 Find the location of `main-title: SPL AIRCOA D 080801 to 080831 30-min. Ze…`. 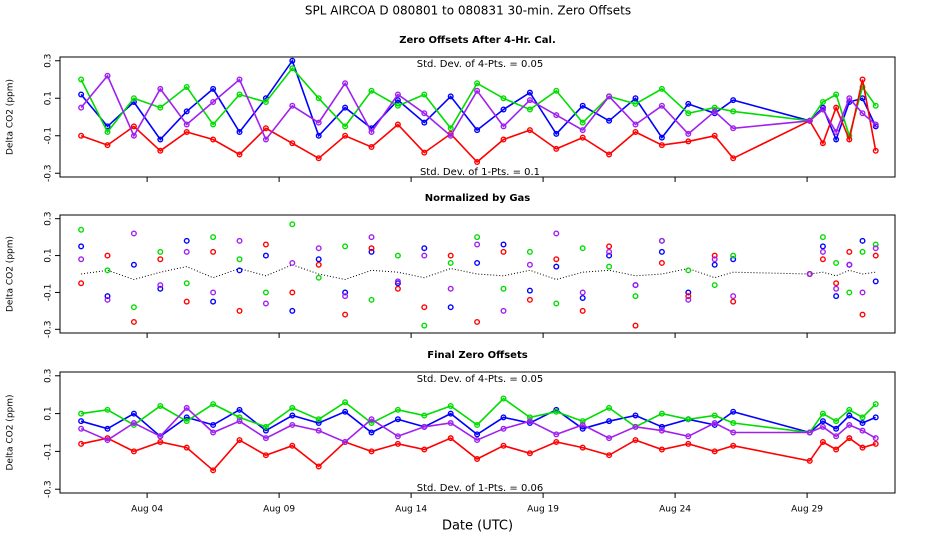

main-title: SPL AIRCOA D 080801 to 080831 30-min. Ze… is located at coordinates (468, 11).